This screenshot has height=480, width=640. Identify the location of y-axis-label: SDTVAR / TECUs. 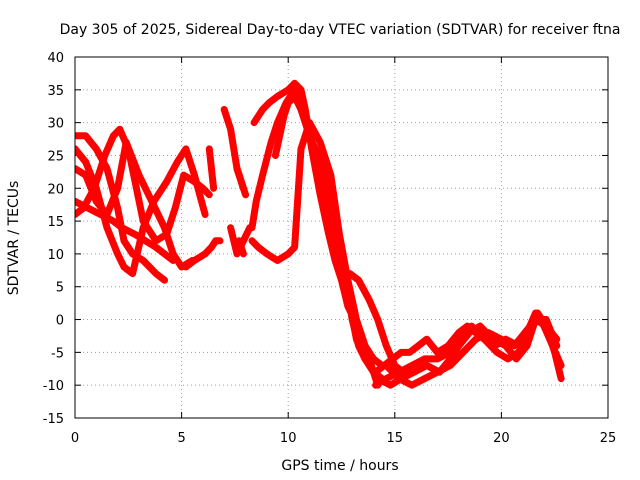
(14, 238).